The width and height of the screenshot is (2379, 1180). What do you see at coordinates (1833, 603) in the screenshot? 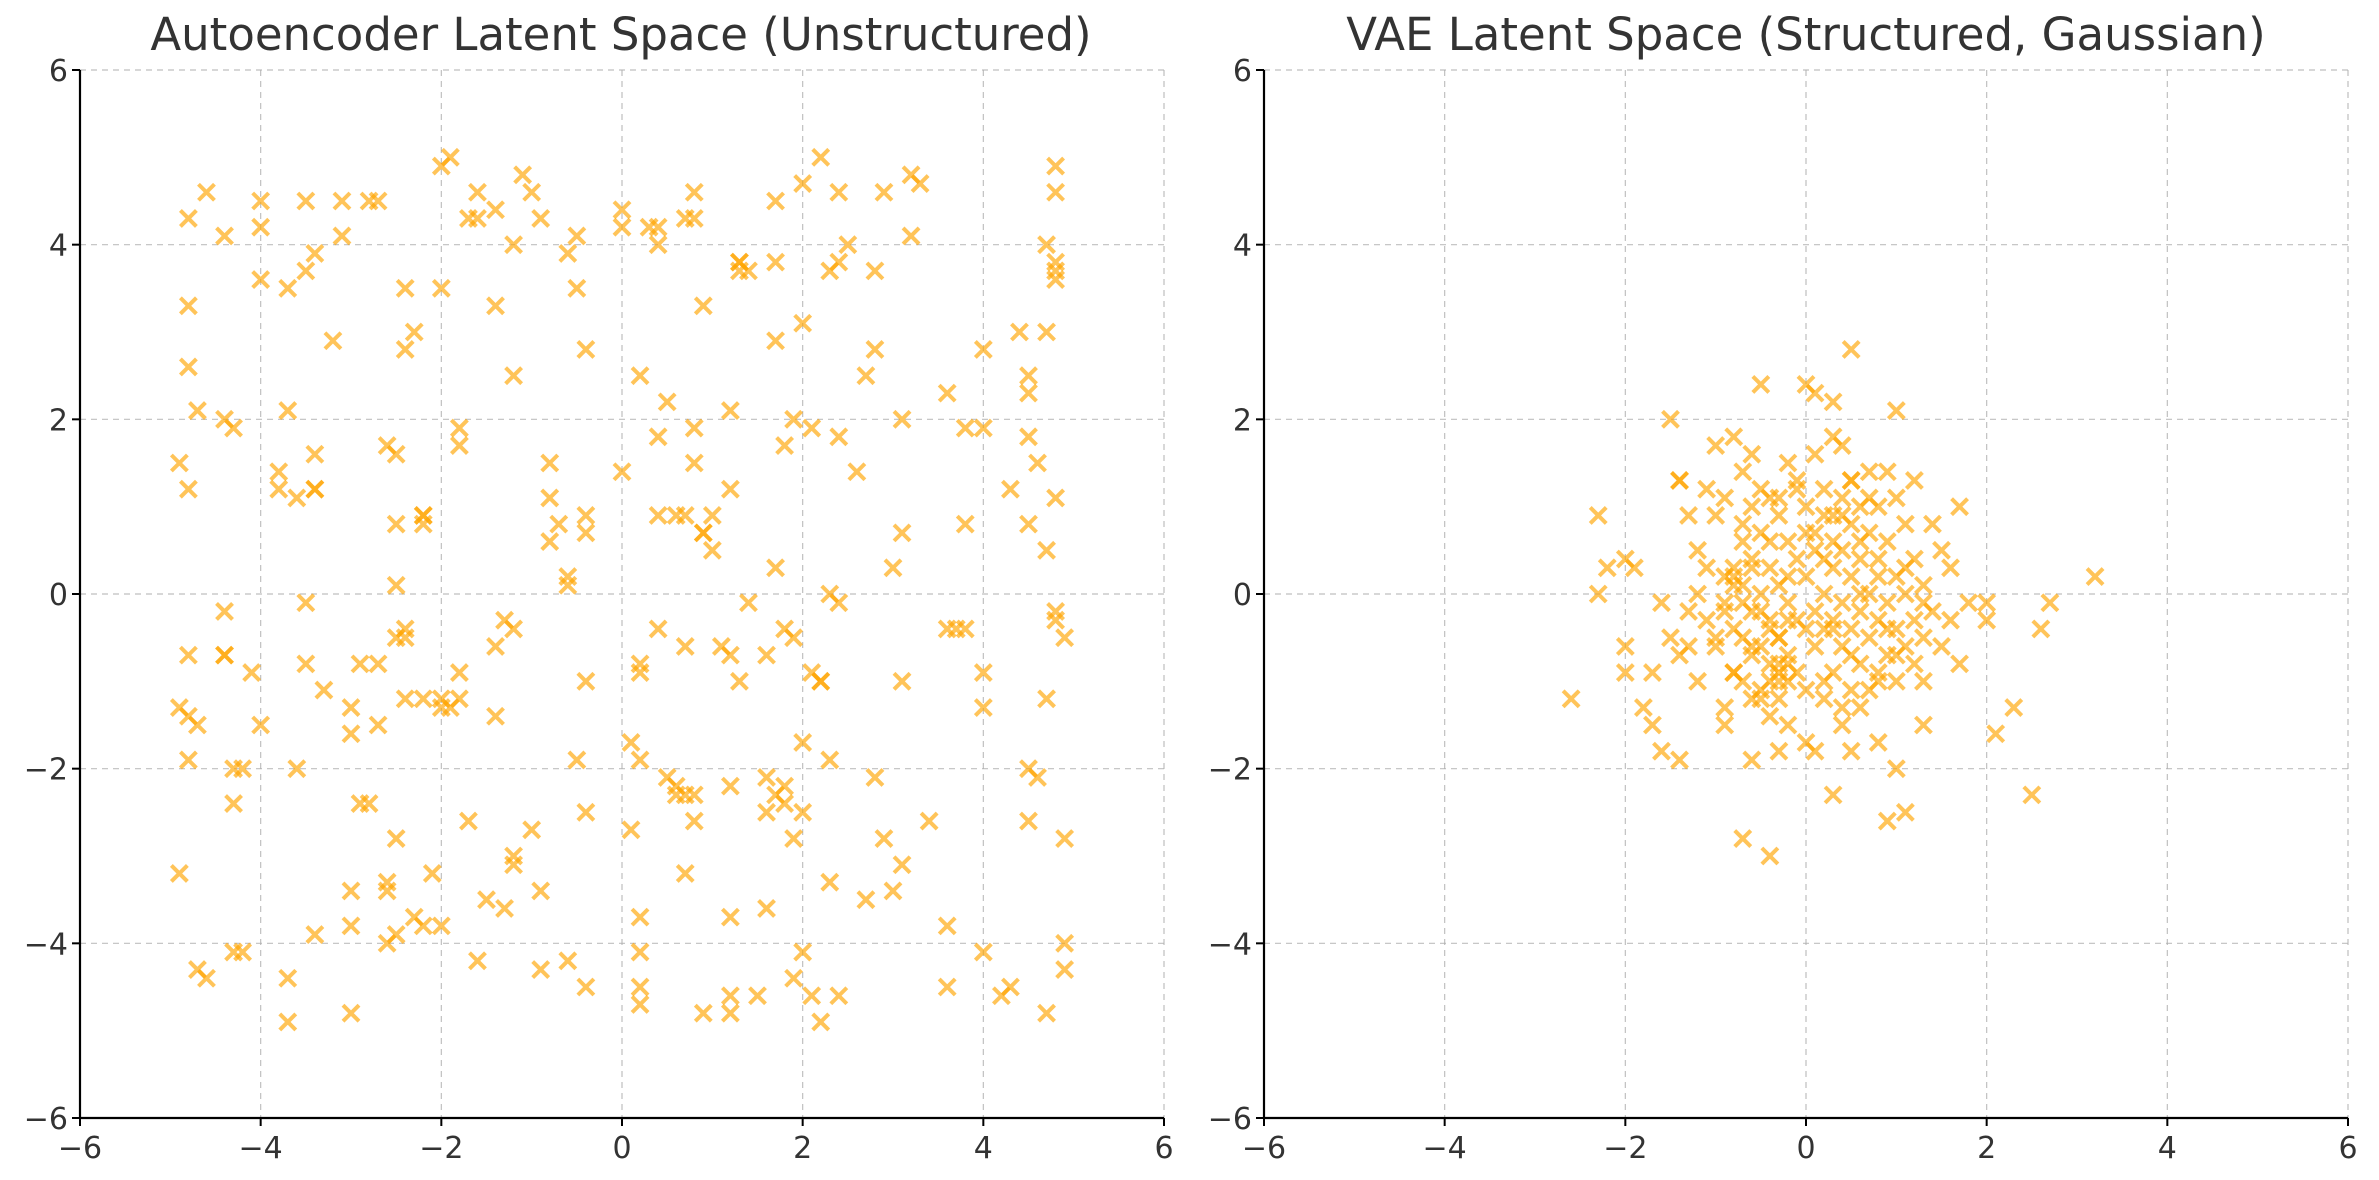
I see `scatter-series` at bounding box center [1833, 603].